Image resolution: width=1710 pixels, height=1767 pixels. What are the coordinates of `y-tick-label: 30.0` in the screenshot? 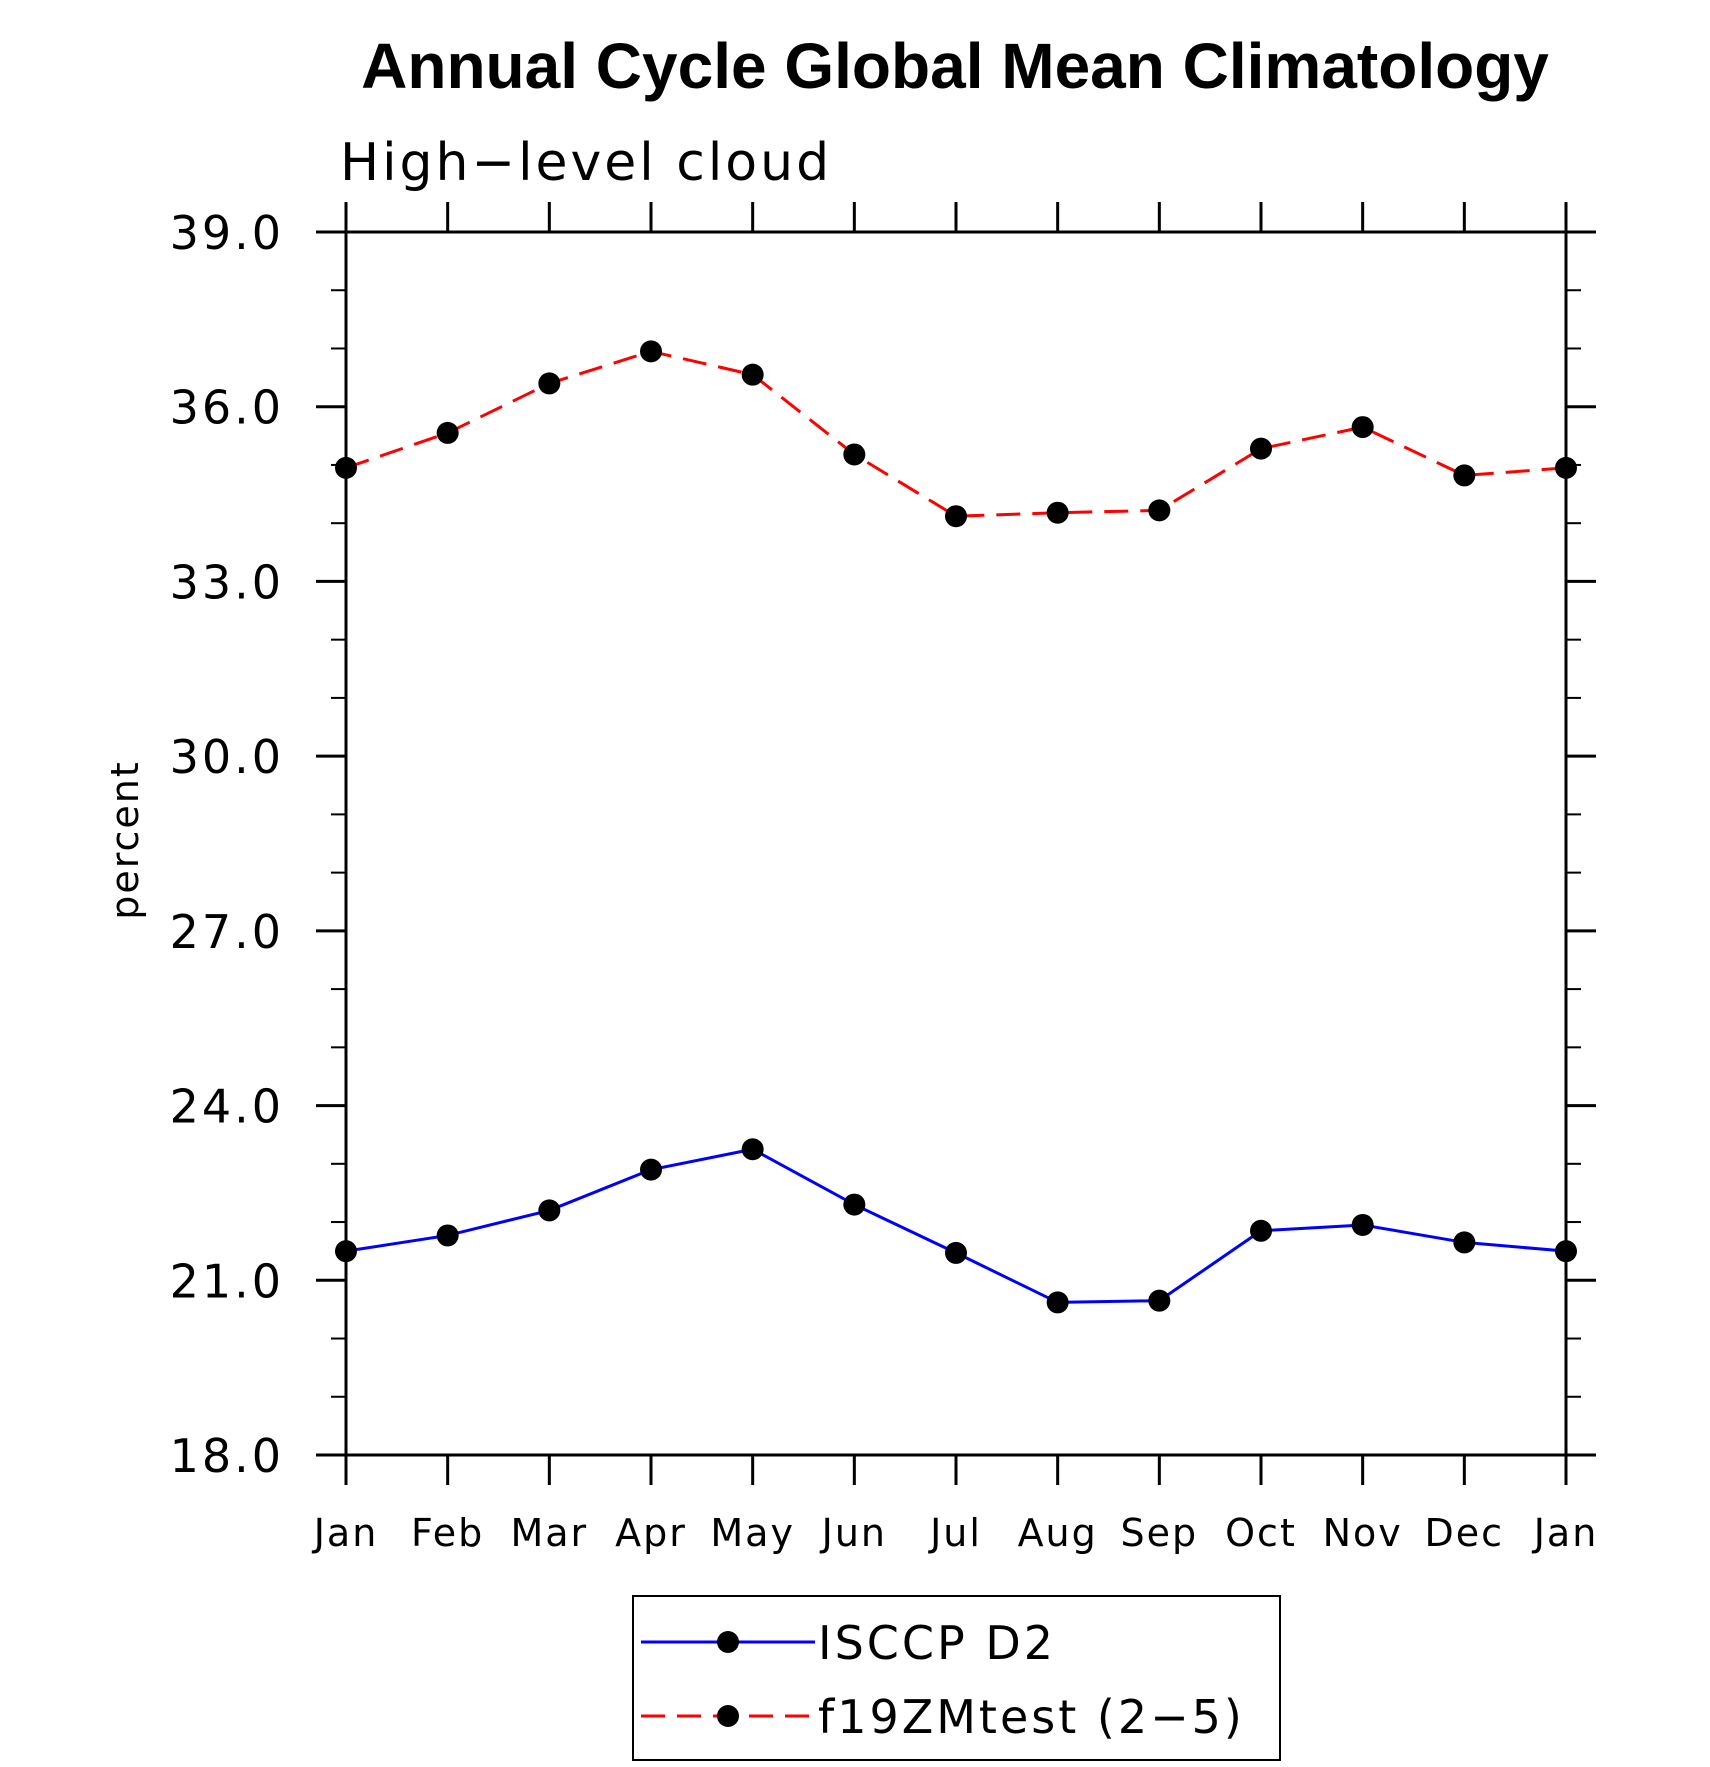 It's located at (227, 757).